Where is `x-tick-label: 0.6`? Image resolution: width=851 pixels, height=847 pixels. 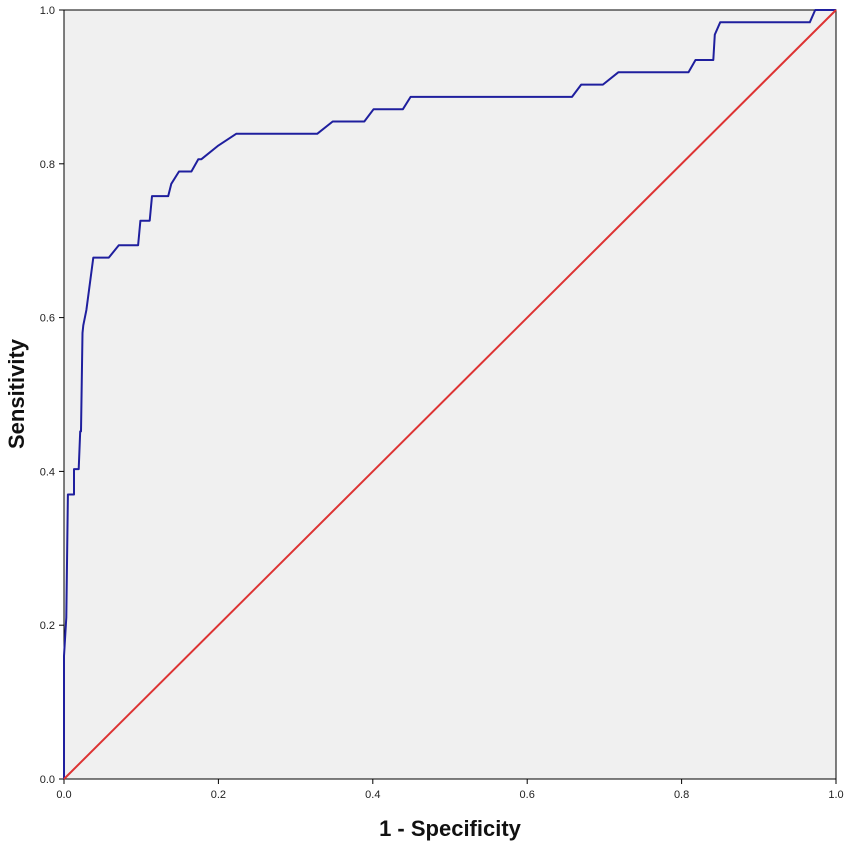 x-tick-label: 0.6 is located at coordinates (527, 795).